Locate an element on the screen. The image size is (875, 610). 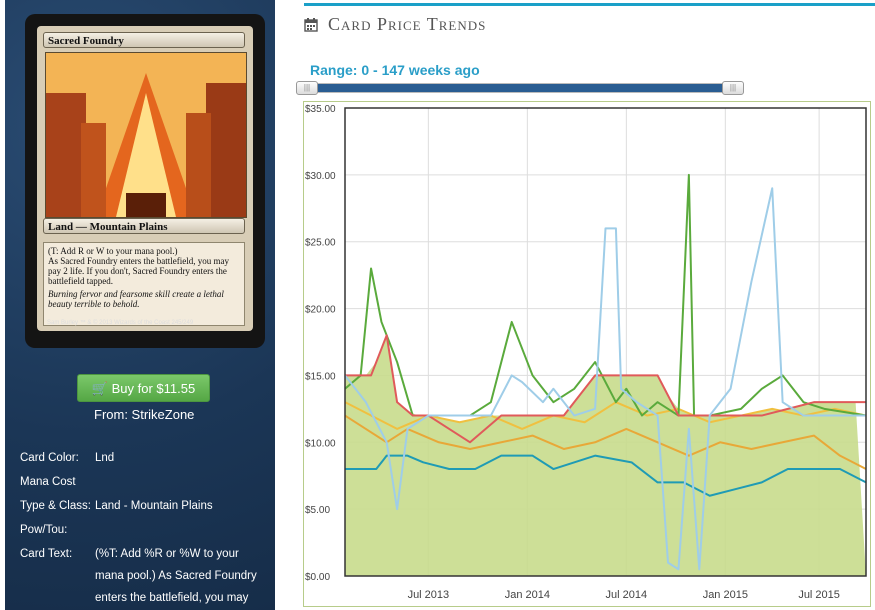
x-tick-label: Jan 2015 is located at coordinates (725, 595).